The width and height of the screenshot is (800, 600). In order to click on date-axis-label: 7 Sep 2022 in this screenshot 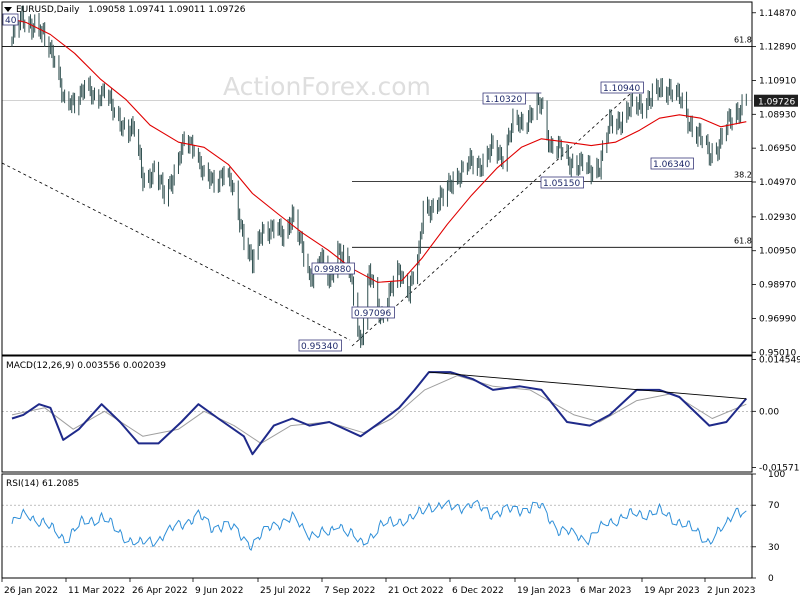, I will do `click(349, 591)`.